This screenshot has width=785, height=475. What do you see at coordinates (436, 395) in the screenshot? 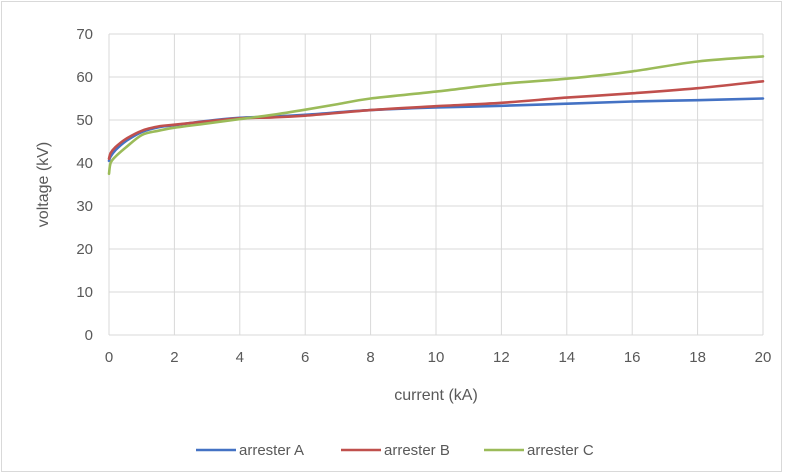
I see `x-axis-title: current (kA)` at bounding box center [436, 395].